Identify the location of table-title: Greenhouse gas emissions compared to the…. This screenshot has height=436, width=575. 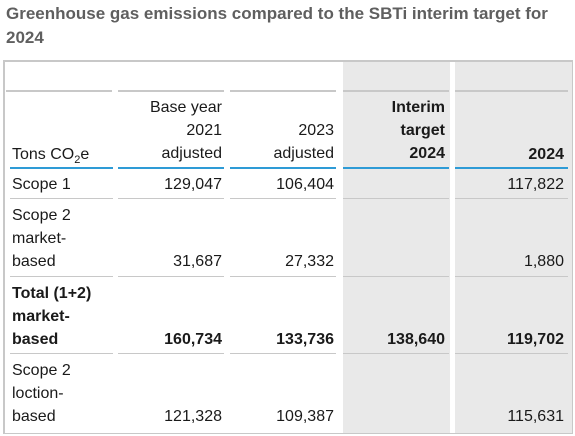
(277, 25).